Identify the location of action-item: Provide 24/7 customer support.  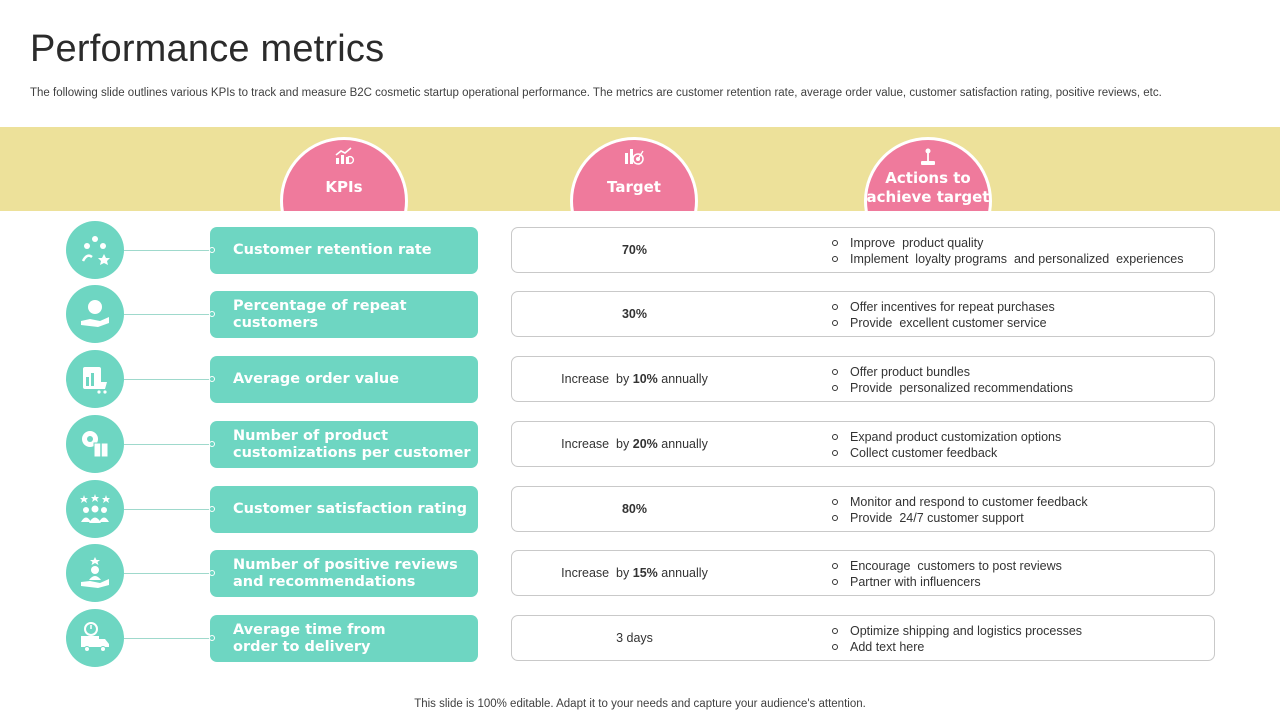
(959, 518).